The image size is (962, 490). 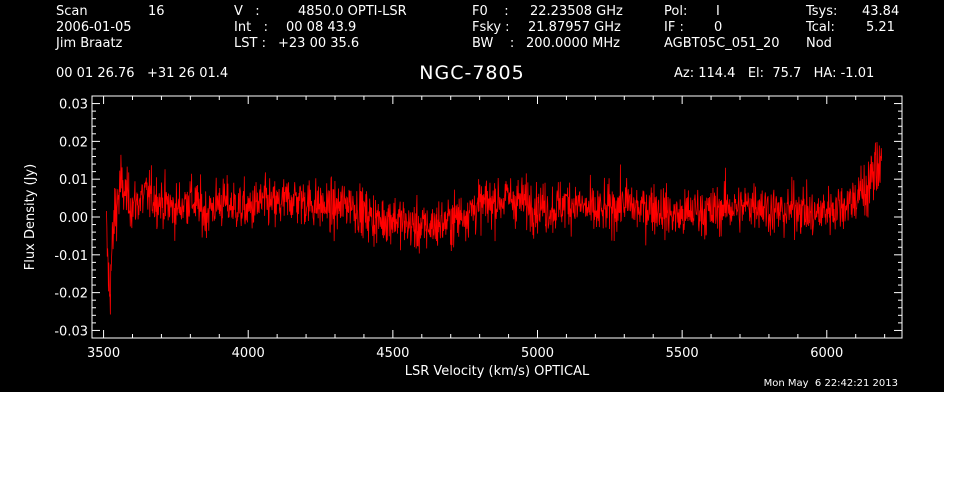 What do you see at coordinates (497, 371) in the screenshot?
I see `x-axis-label: LSR Velocity (km/s) OPTICAL` at bounding box center [497, 371].